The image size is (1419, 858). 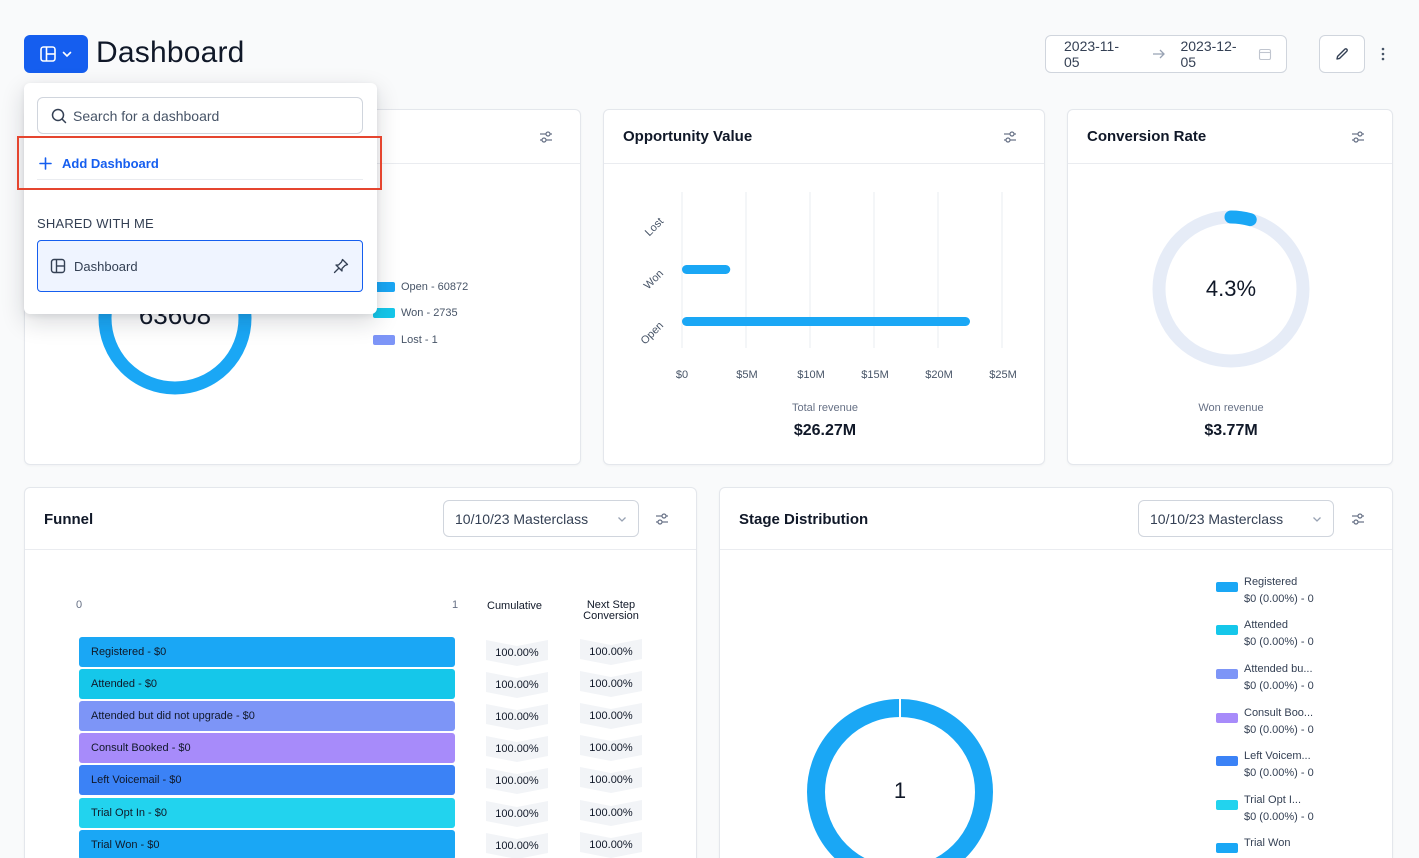 I want to click on funnel-axis-start: 0, so click(x=79, y=605).